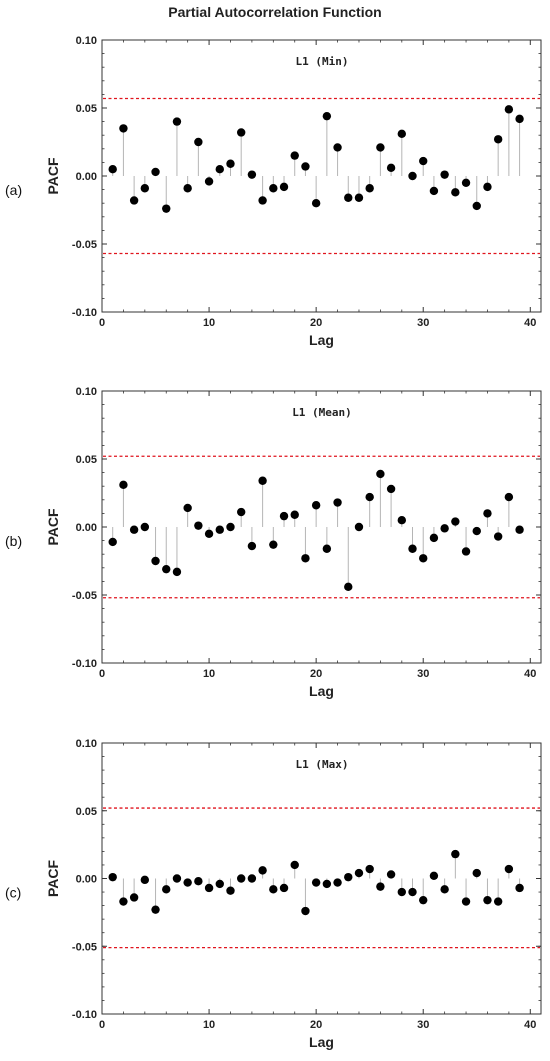  I want to click on figure-title: Partial Autocorrelation Function, so click(274, 12).